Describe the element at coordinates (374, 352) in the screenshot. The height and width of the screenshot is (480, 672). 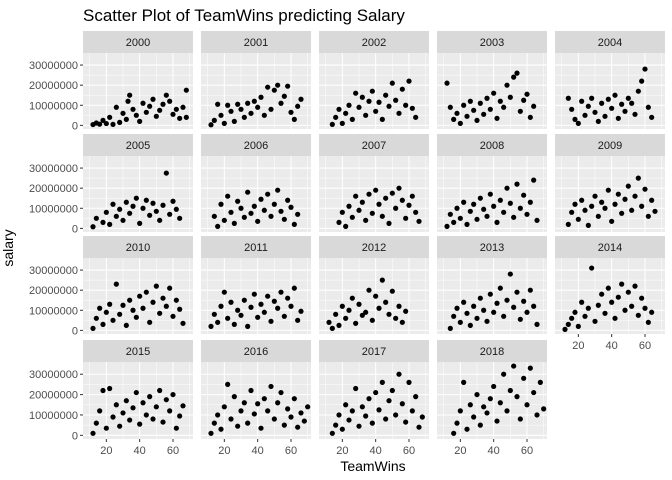
I see `facet-strip-label: 2017` at that location.